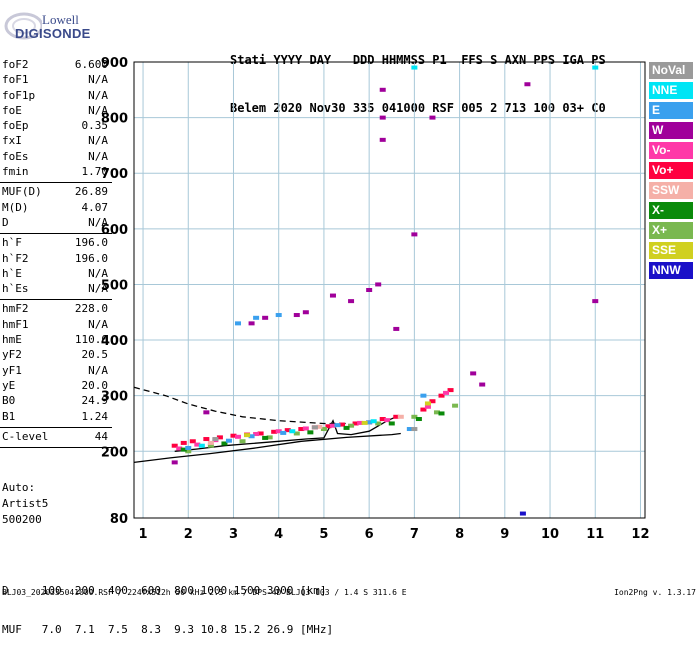 The height and width of the screenshot is (649, 700). What do you see at coordinates (9, 385) in the screenshot?
I see `param-label: yE` at bounding box center [9, 385].